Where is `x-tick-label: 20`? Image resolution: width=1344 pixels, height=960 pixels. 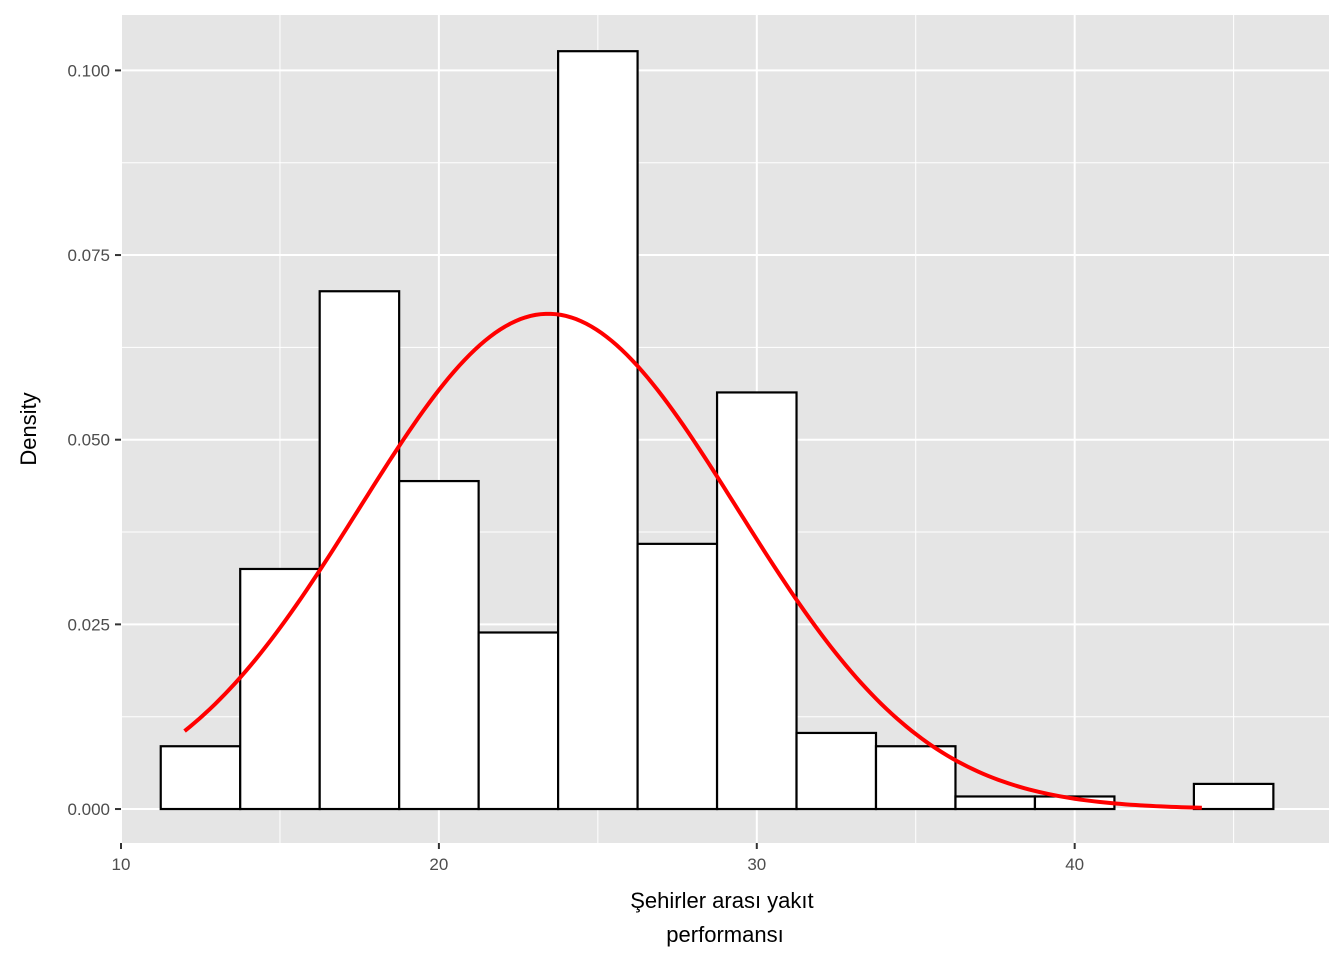
x-tick-label: 20 is located at coordinates (438, 864).